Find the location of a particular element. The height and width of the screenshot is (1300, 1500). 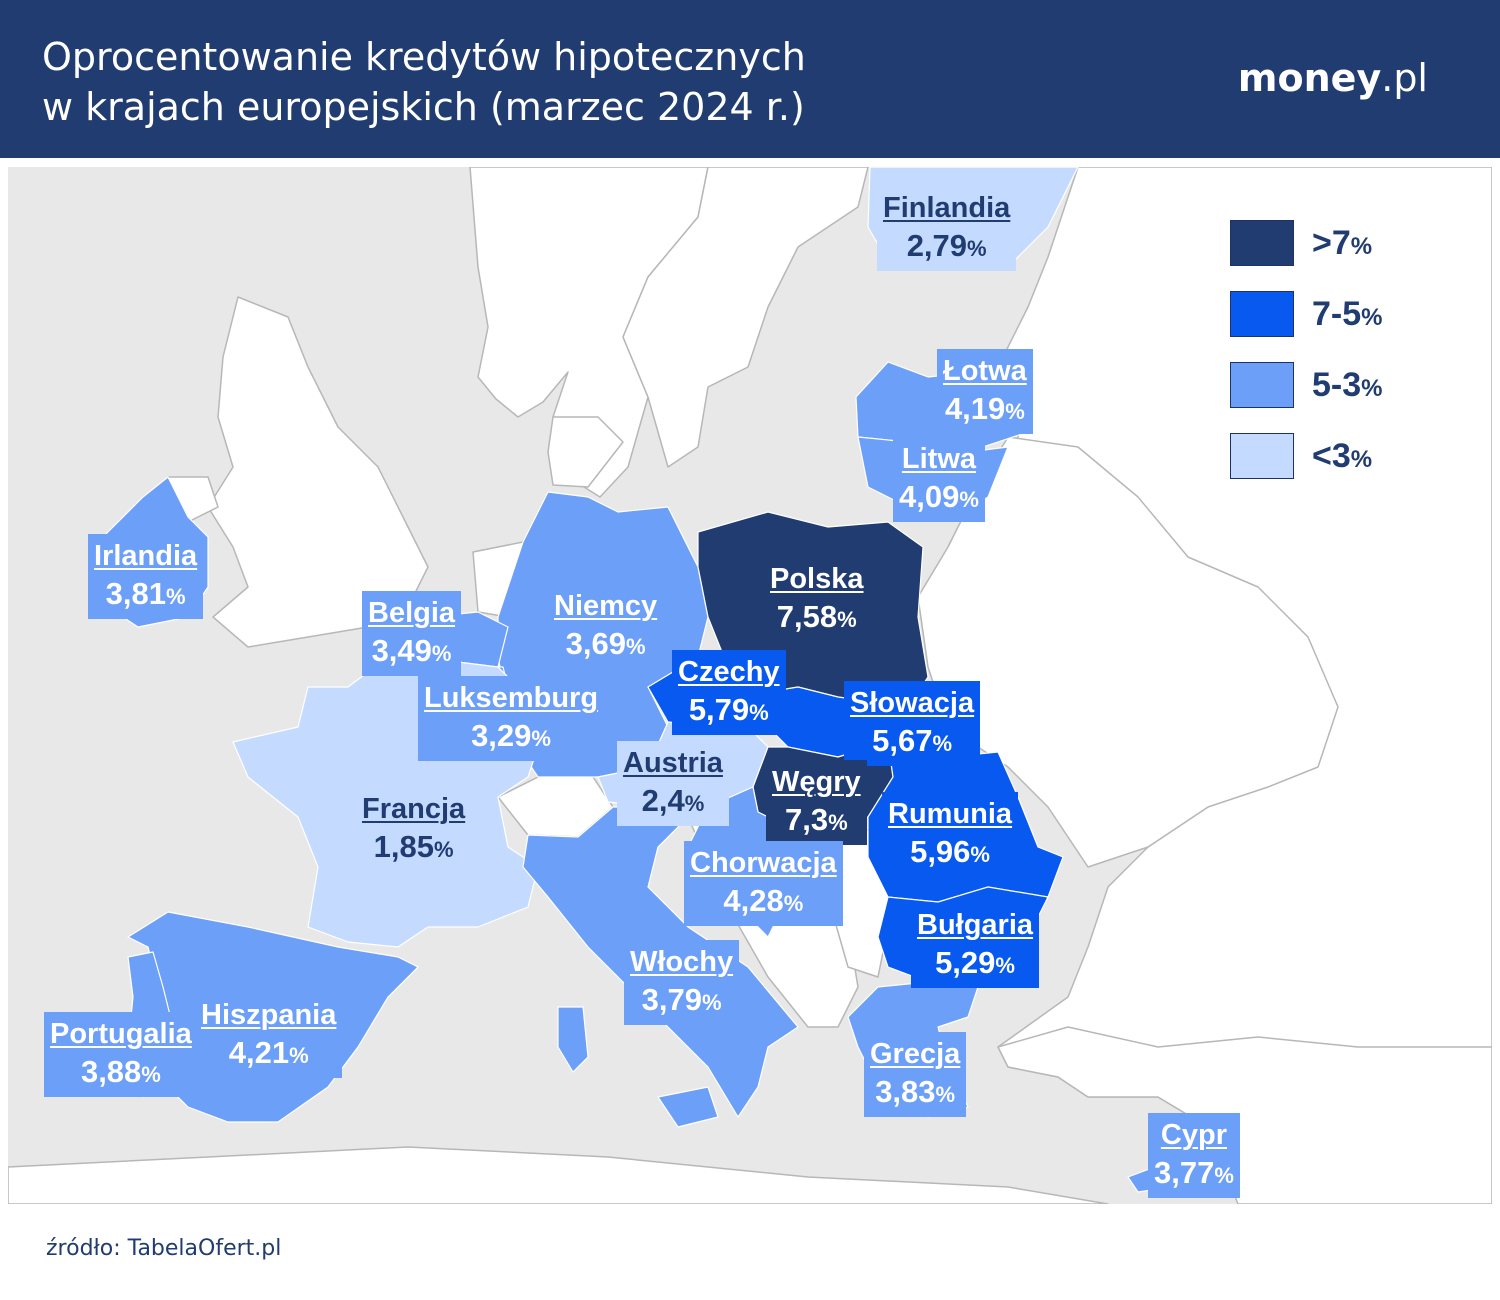

country-label-francja: Francja 1,85% is located at coordinates (414, 829).